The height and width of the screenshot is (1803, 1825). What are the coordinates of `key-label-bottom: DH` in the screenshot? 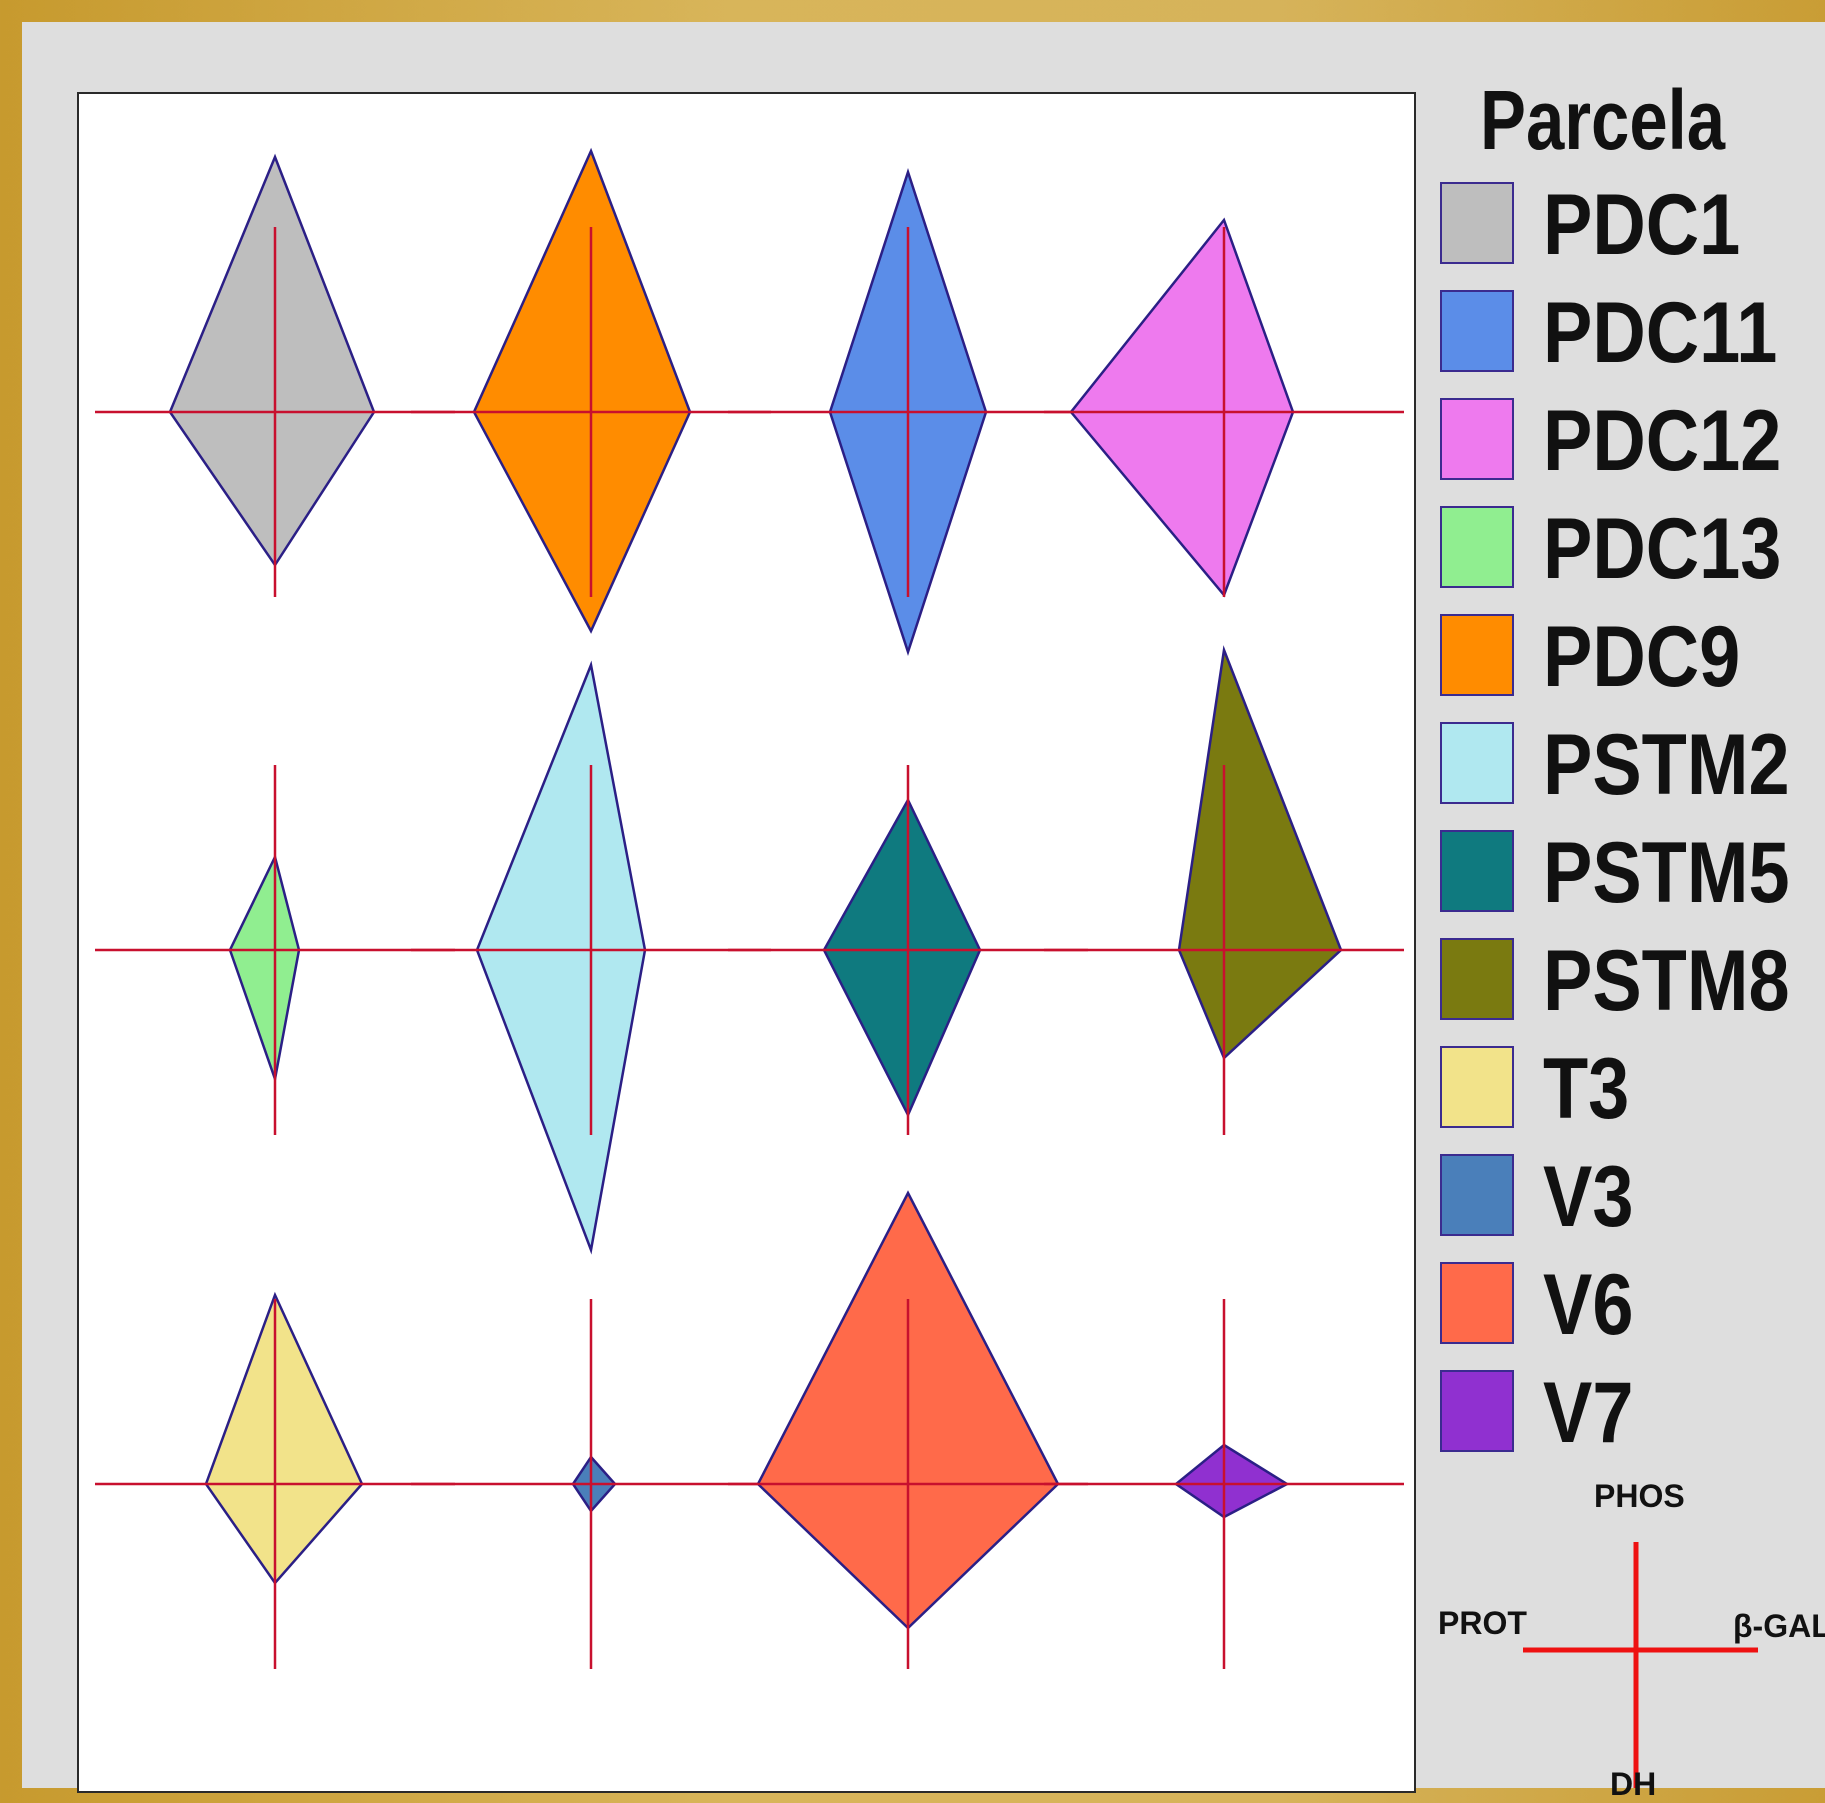 It's located at (1633, 1784).